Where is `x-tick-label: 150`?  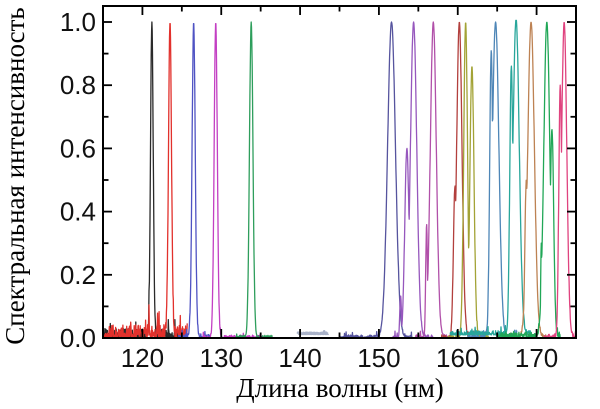
x-tick-label: 150 is located at coordinates (378, 358).